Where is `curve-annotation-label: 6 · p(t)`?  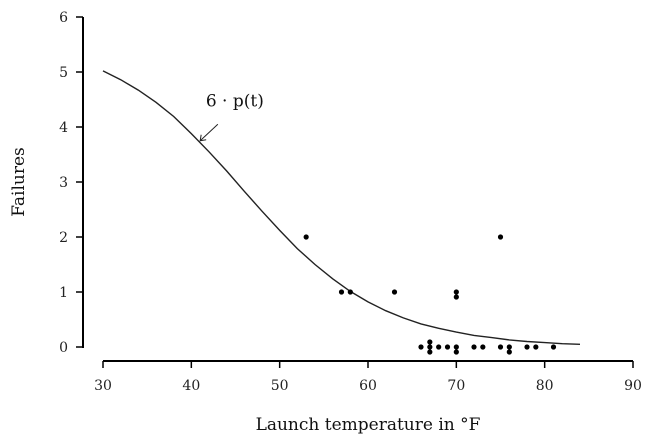
curve-annotation-label: 6 · p(t) is located at coordinates (235, 101).